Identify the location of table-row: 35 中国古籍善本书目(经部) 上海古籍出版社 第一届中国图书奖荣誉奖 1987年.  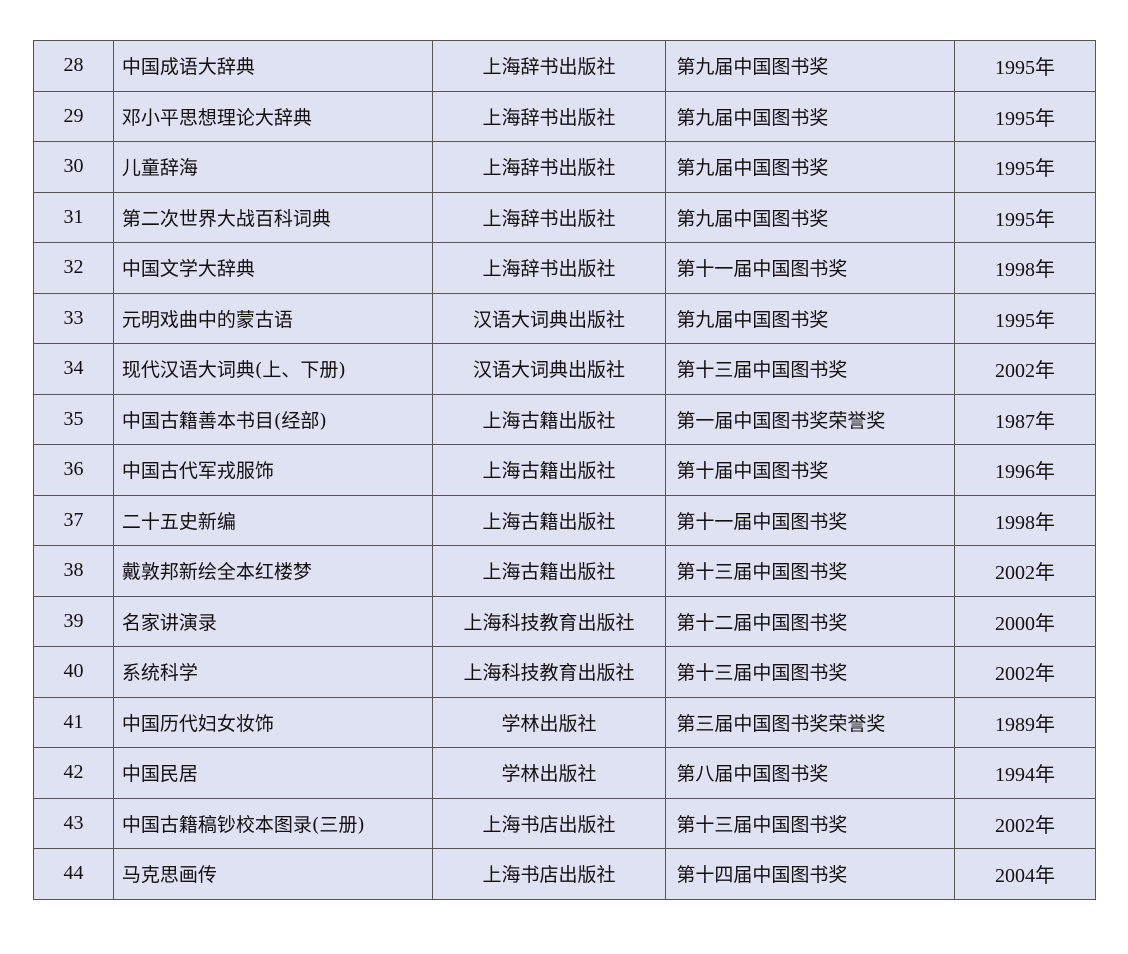
(564, 419).